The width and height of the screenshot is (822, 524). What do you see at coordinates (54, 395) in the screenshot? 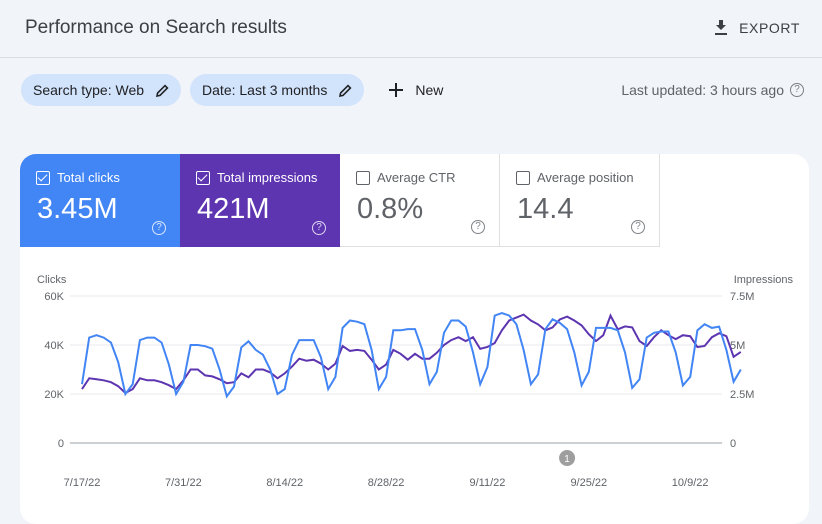
I see `left-tick-label: 20K` at bounding box center [54, 395].